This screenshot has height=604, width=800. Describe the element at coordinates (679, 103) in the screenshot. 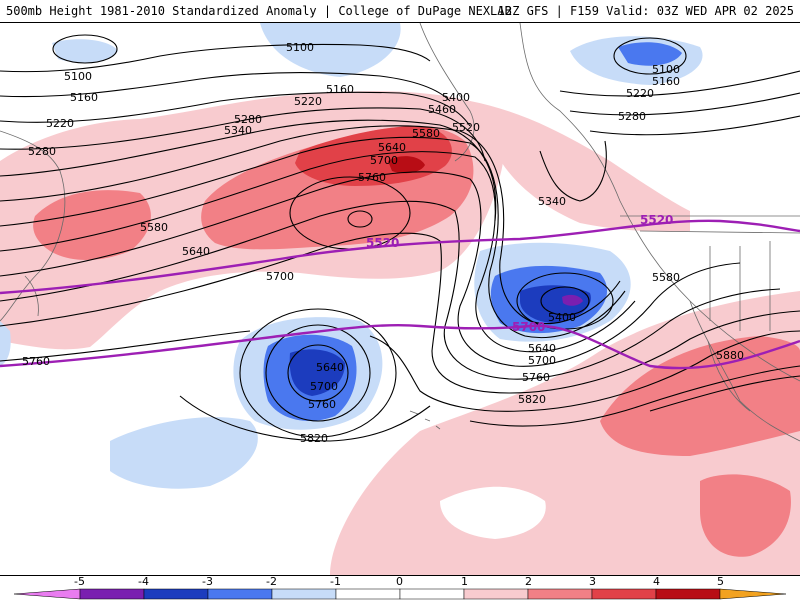

I see `contour-east-lines` at that location.